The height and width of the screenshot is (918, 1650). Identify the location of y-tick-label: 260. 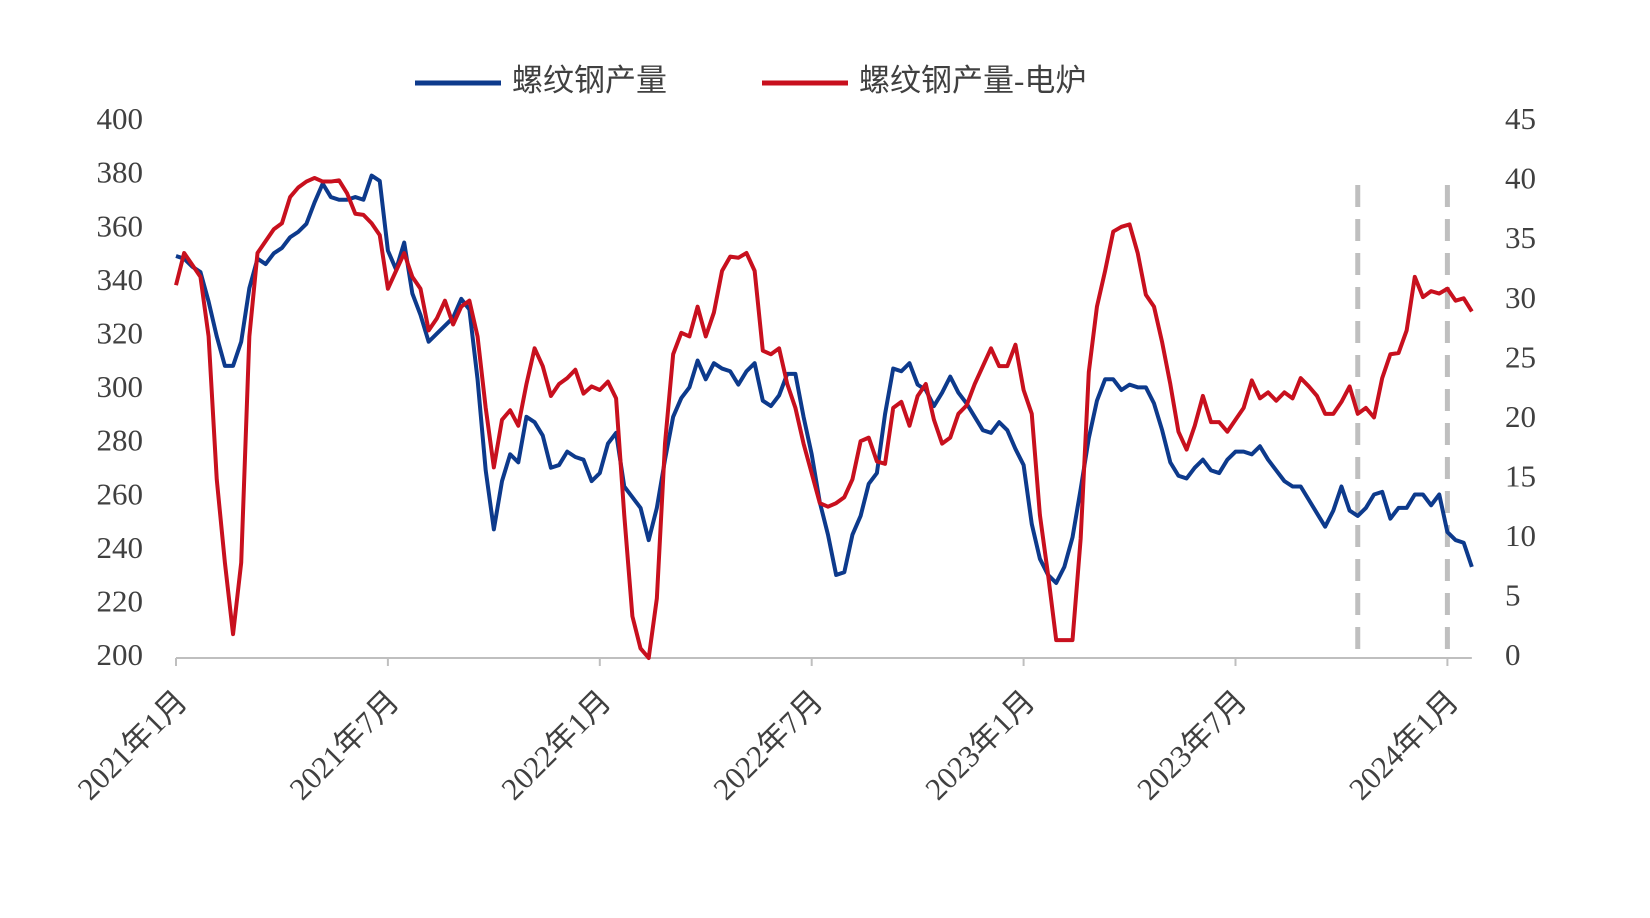
(120, 493).